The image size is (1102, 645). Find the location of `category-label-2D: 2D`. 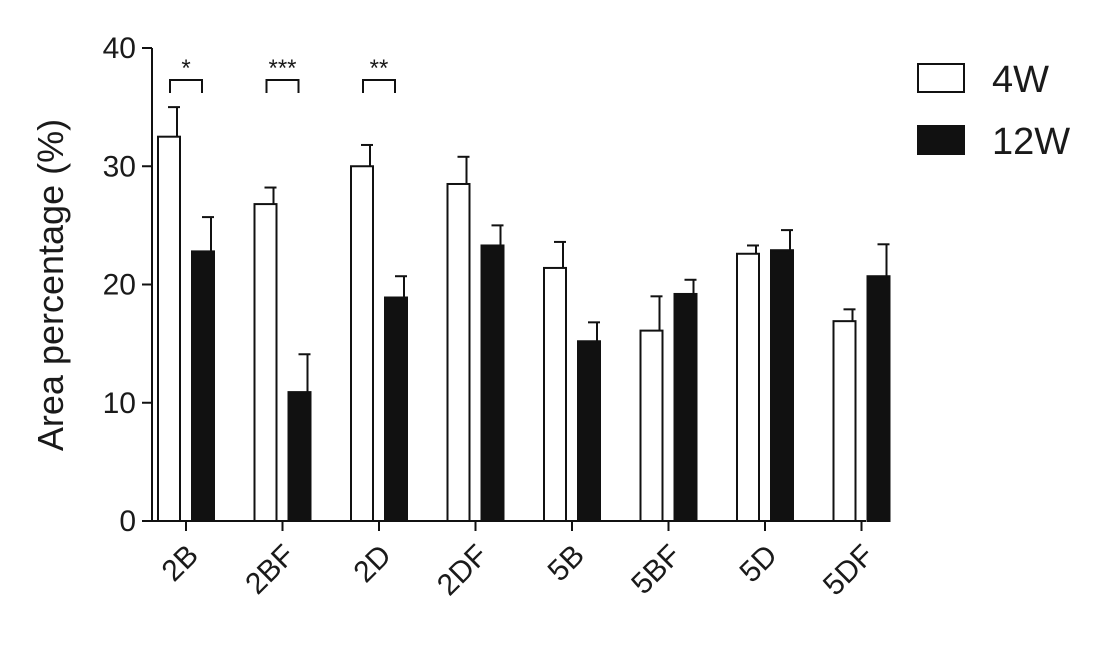

category-label-2D: 2D is located at coordinates (372, 564).